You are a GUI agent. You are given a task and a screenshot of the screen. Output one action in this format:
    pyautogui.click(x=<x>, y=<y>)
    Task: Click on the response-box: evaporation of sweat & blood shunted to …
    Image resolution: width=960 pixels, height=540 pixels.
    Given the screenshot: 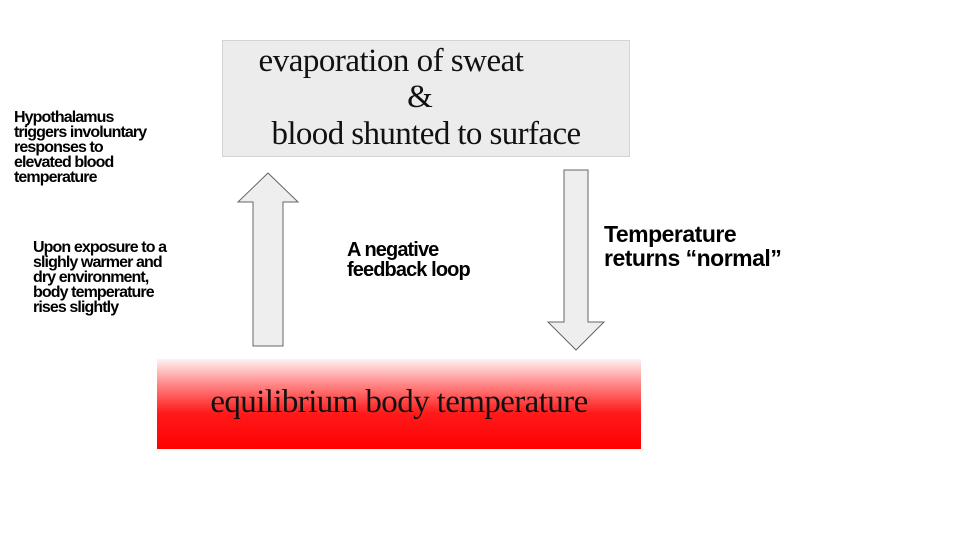 What is the action you would take?
    pyautogui.click(x=426, y=98)
    